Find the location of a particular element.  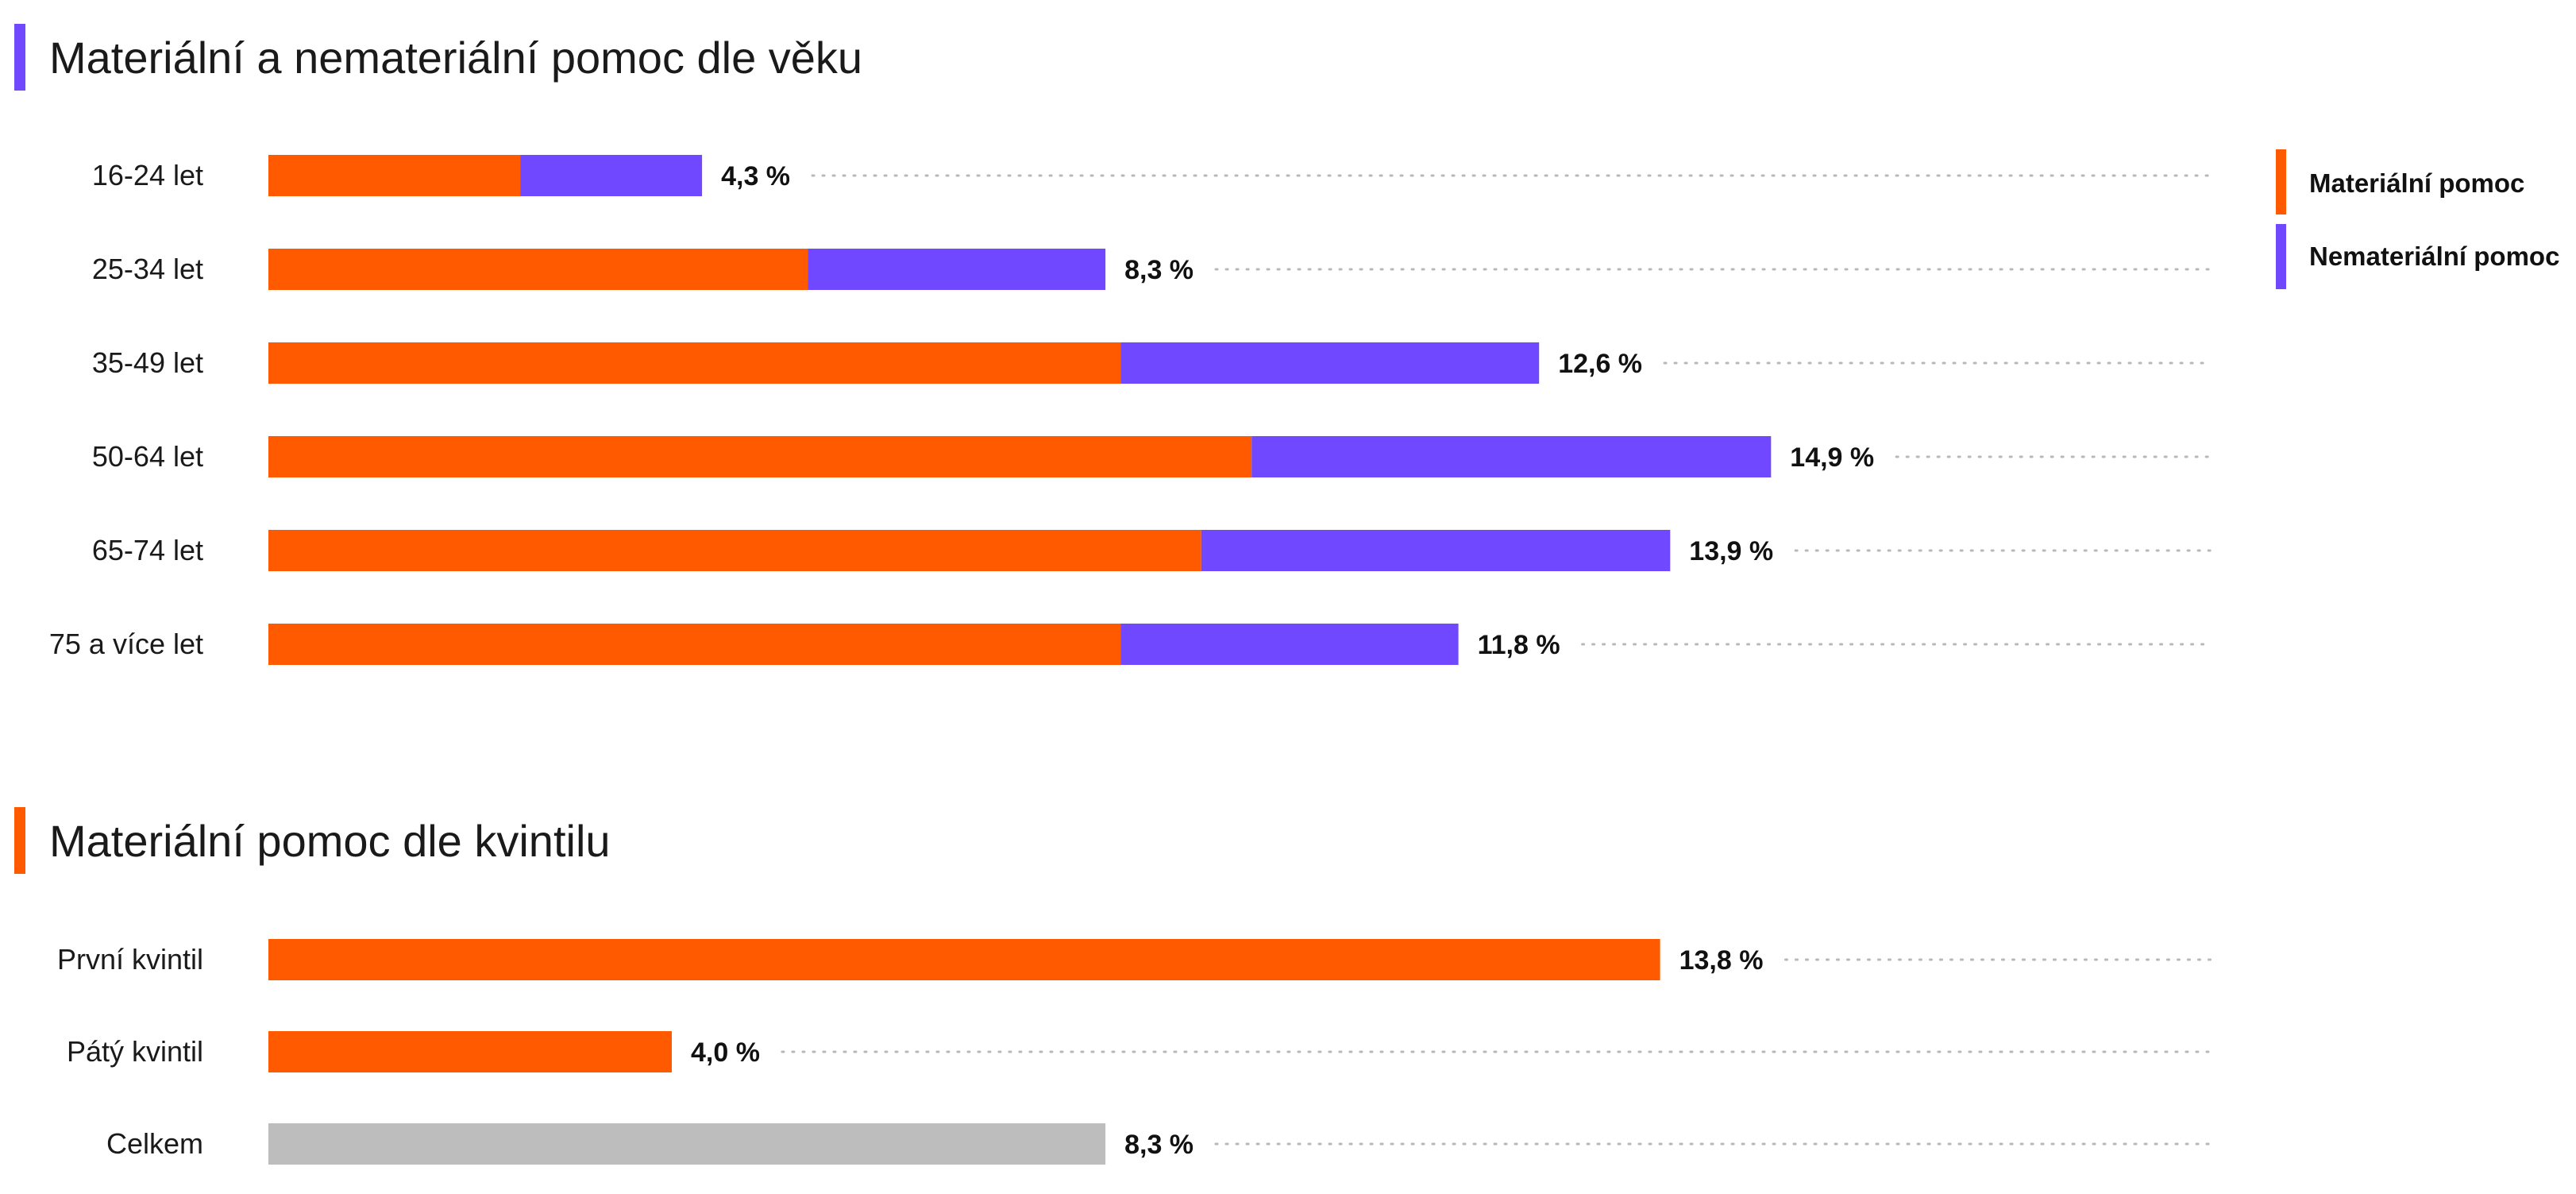

category-label: První kvintil is located at coordinates (130, 959).